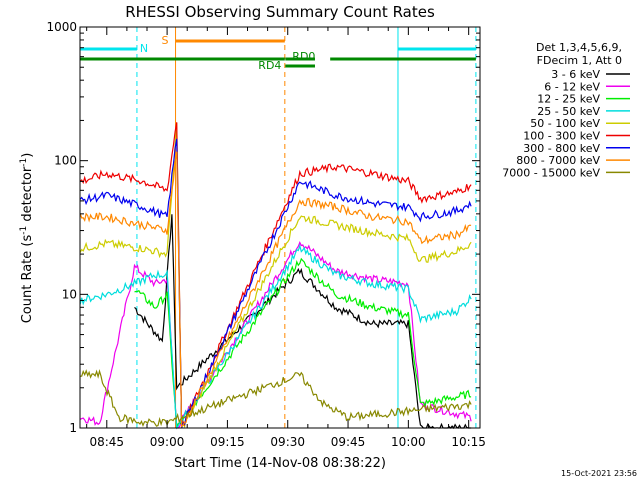  What do you see at coordinates (558, 160) in the screenshot?
I see `legend-entry-label: 800 - 7000 keV` at bounding box center [558, 160].